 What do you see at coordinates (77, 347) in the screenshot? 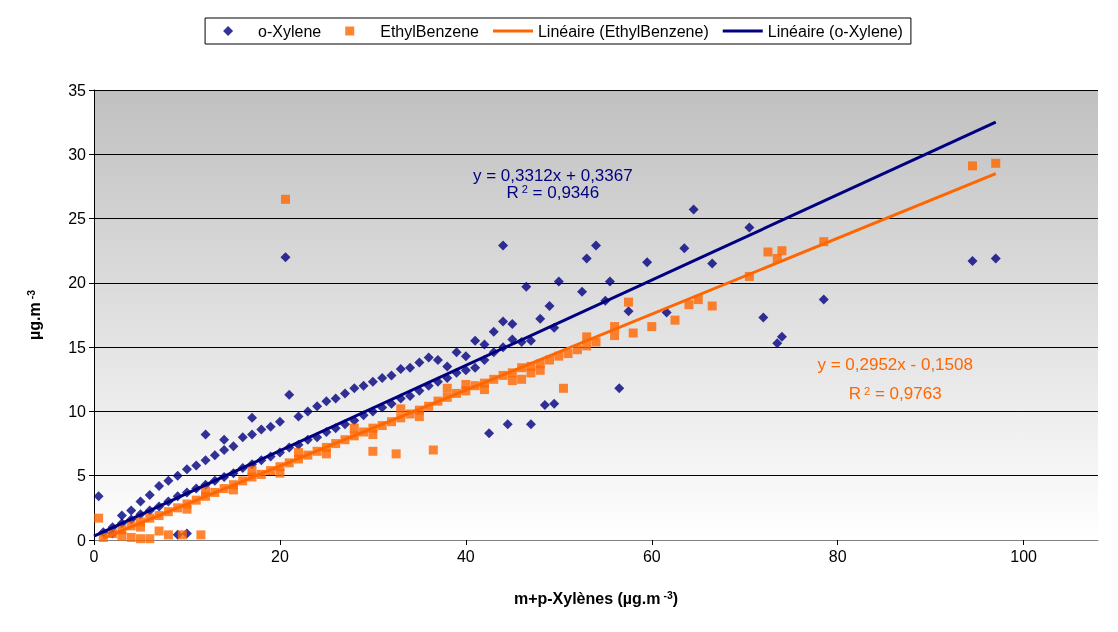
I see `y-tick-label: 15` at bounding box center [77, 347].